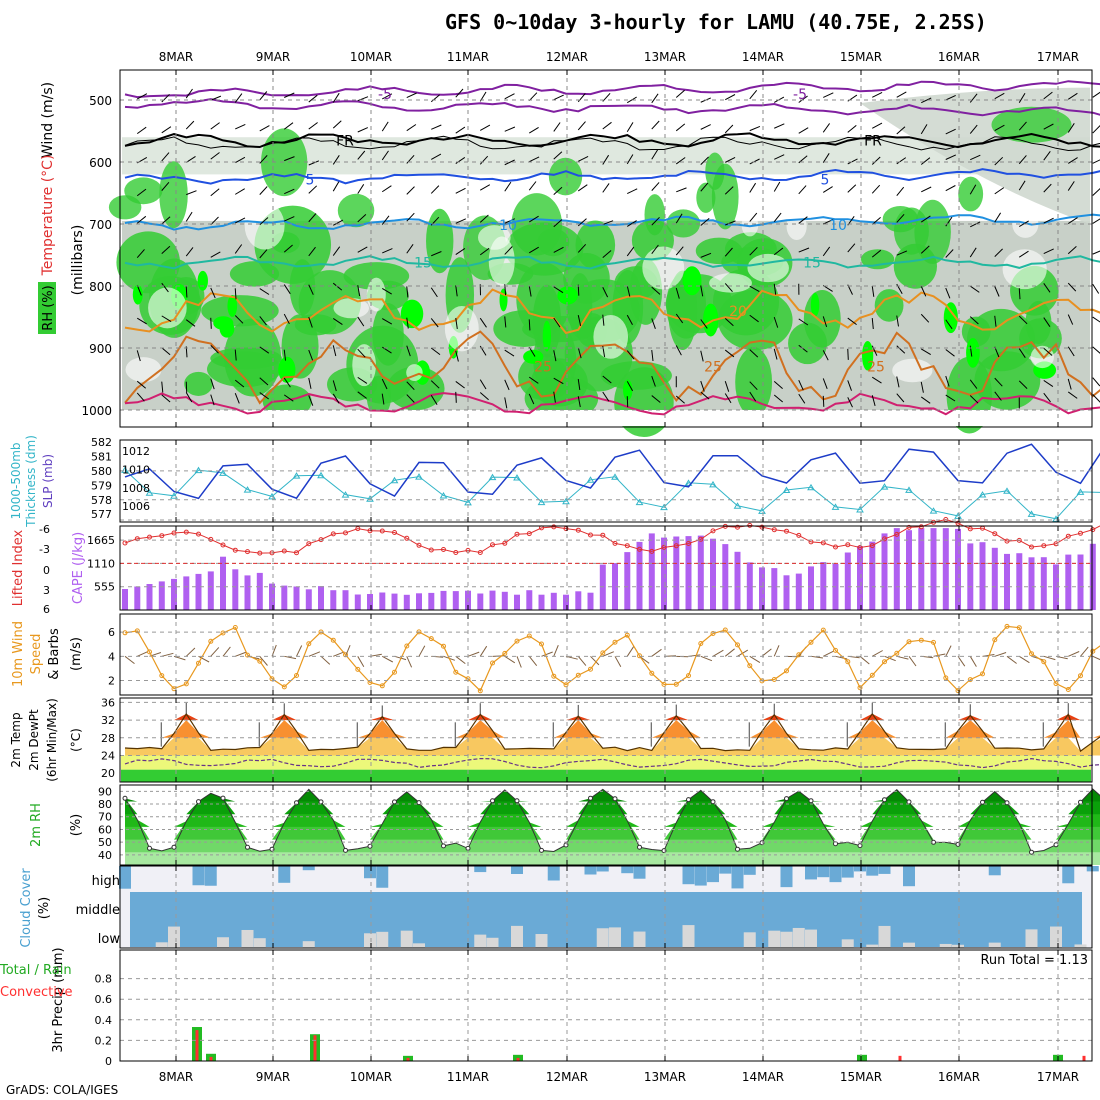 This screenshot has width=1100, height=1100. What do you see at coordinates (108, 738) in the screenshot?
I see `temp-tick-label: 28` at bounding box center [108, 738].